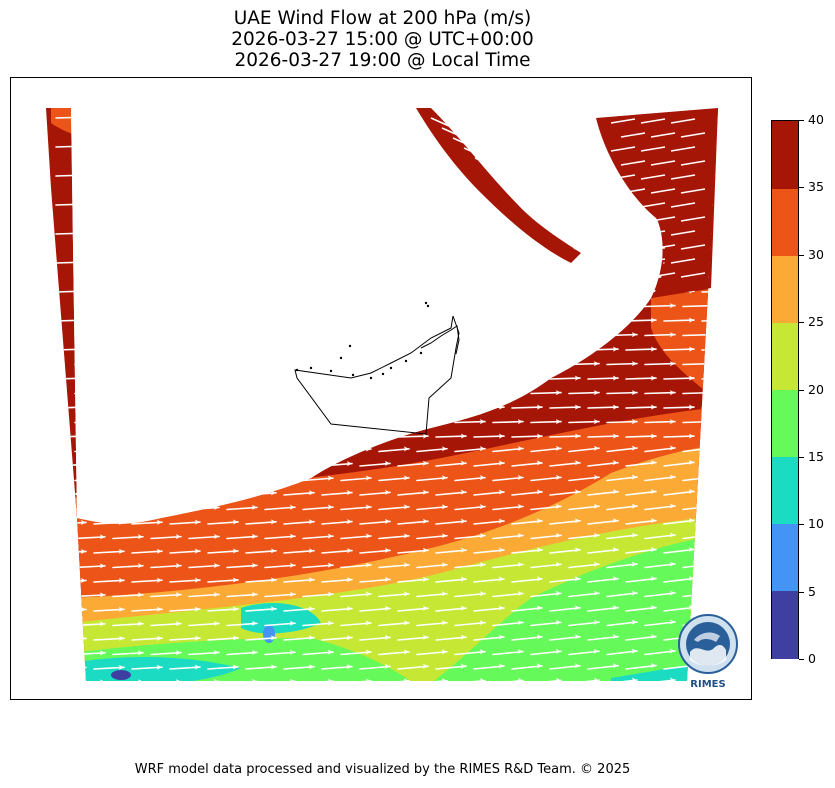 This screenshot has width=835, height=788. I want to click on colorbar-tick, so click(801, 525).